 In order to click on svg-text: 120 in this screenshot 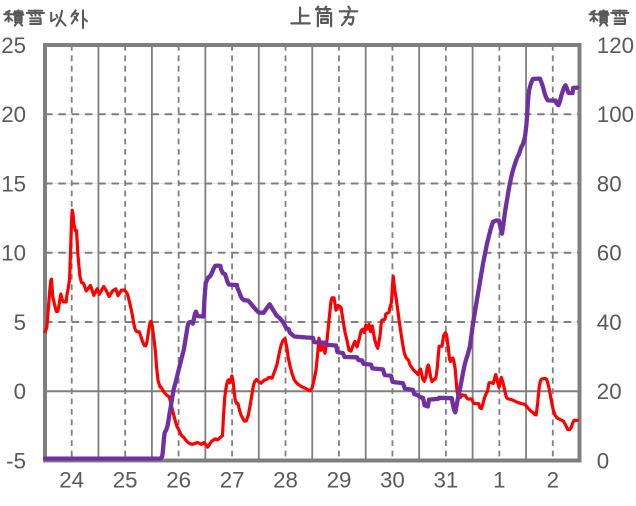, I will do `click(615, 45)`.